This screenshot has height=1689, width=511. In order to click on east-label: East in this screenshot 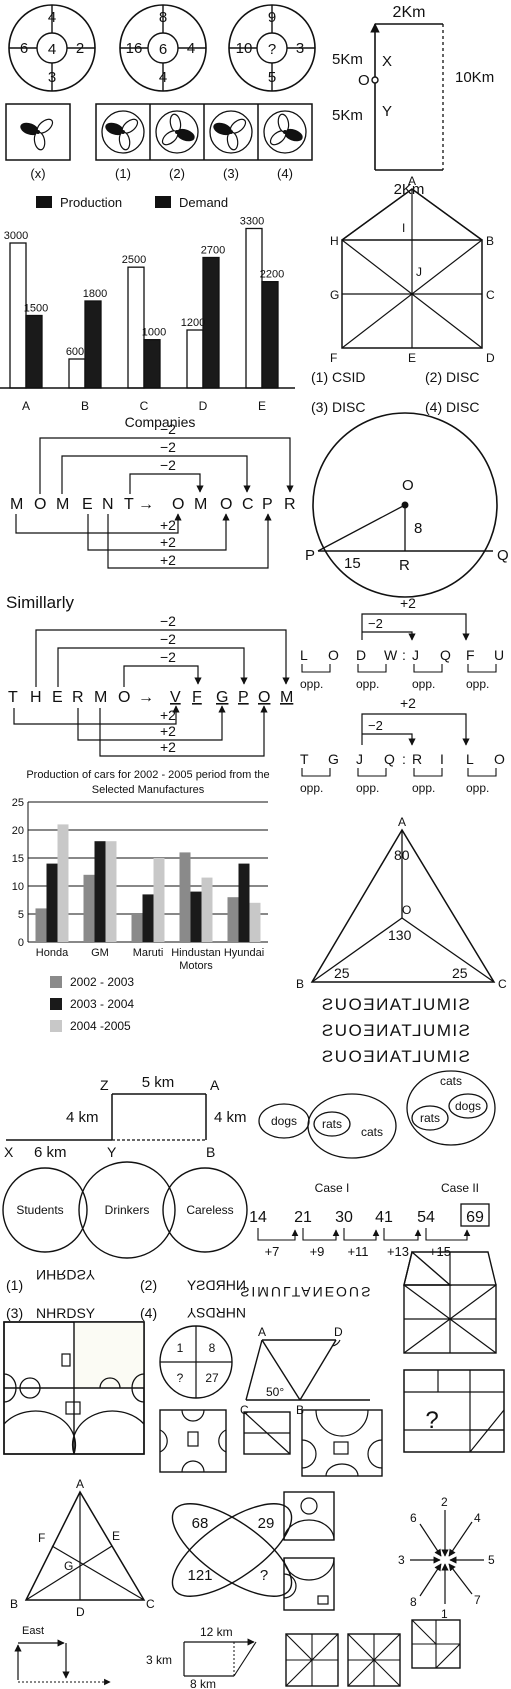, I will do `click(33, 1631)`.